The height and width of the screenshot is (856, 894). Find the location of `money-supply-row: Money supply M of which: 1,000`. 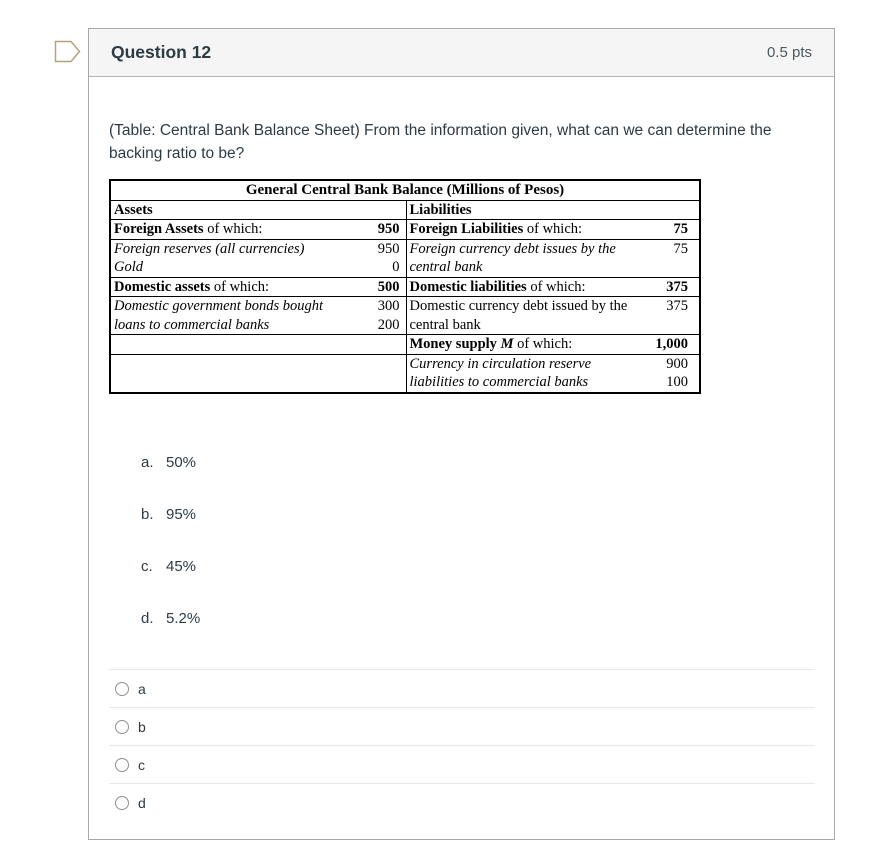

money-supply-row: Money supply M of which: 1,000 is located at coordinates (405, 344).